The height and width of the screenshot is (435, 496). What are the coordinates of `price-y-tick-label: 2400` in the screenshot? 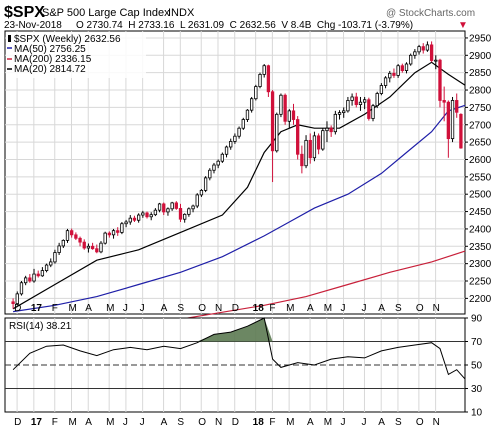 It's located at (480, 229).